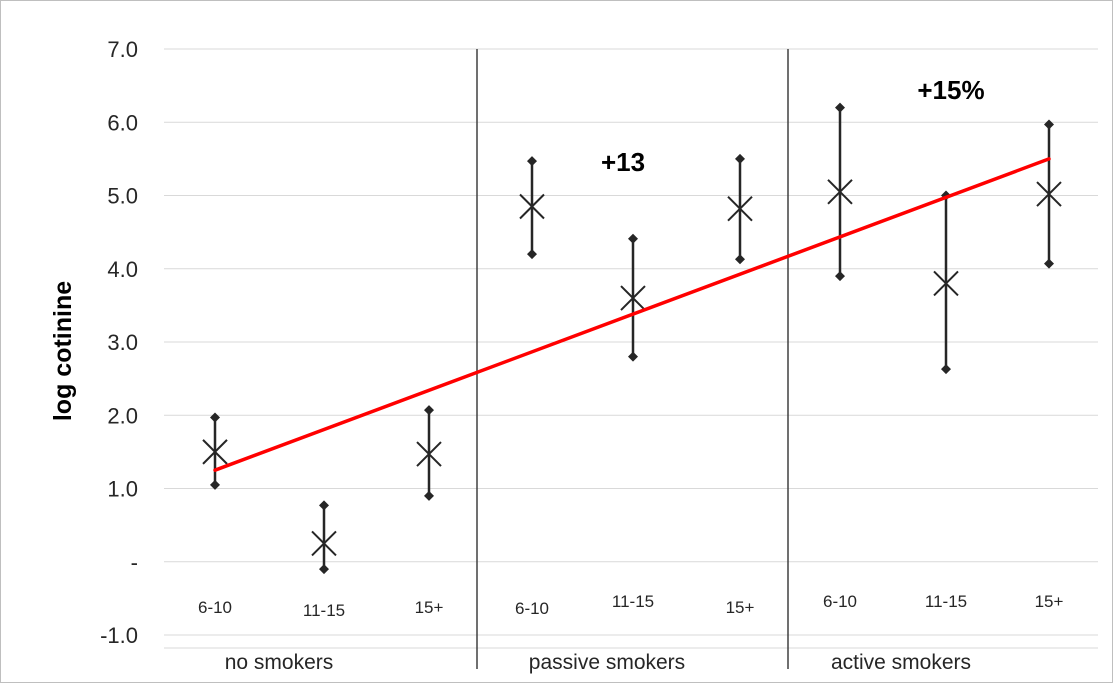 The width and height of the screenshot is (1113, 683). I want to click on y-tick-label: 1.0, so click(122, 489).